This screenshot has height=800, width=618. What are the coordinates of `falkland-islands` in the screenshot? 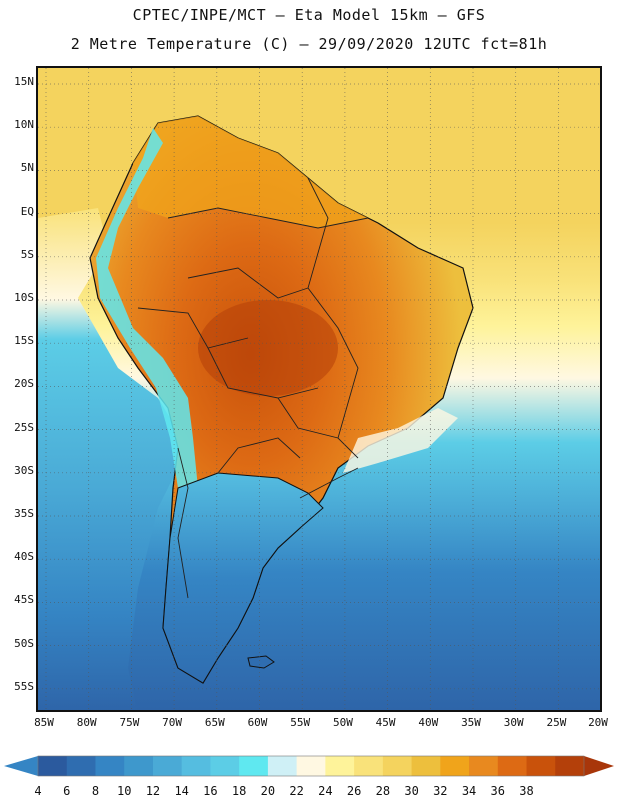 It's located at (261, 662).